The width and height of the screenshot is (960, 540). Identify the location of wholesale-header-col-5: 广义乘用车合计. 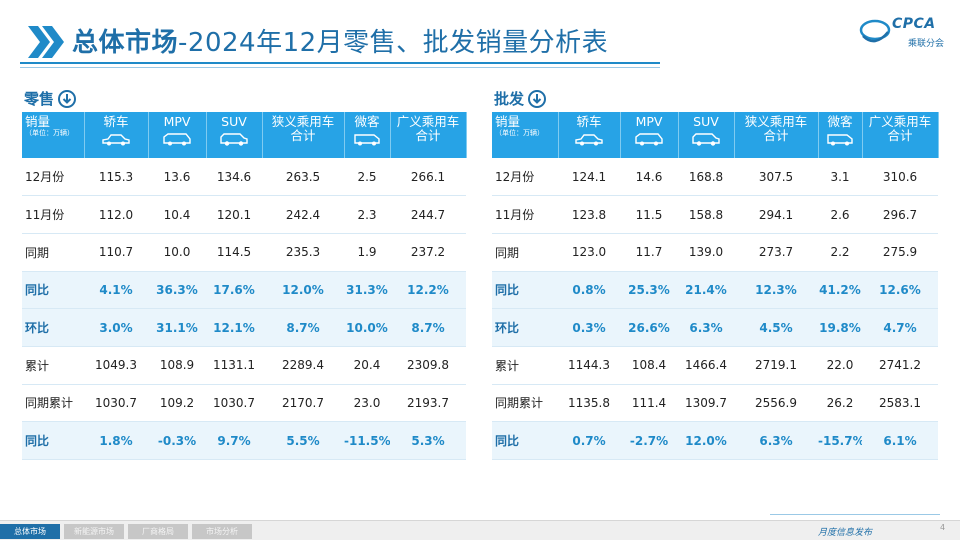
(900, 135).